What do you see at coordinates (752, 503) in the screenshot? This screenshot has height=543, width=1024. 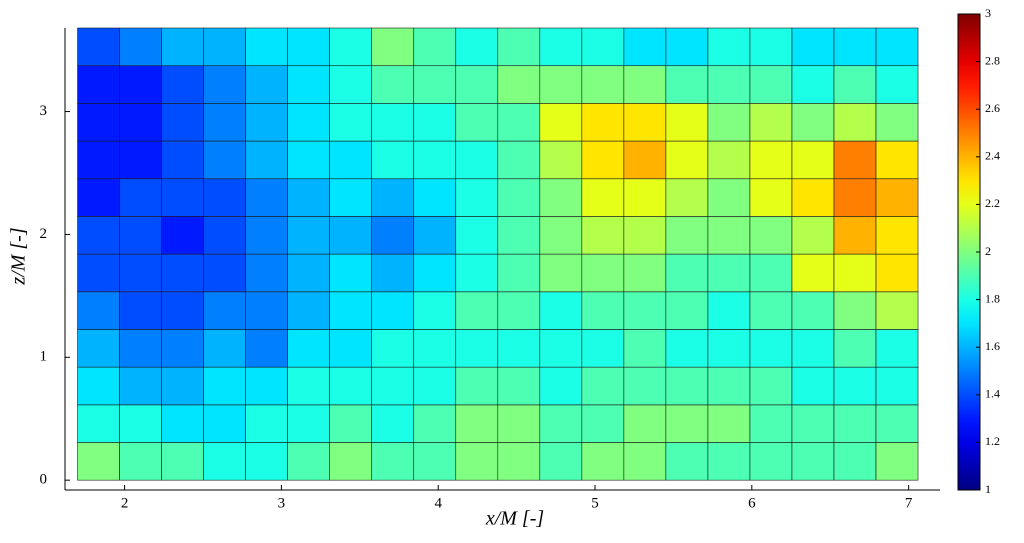 I see `x-tick-label: 6` at bounding box center [752, 503].